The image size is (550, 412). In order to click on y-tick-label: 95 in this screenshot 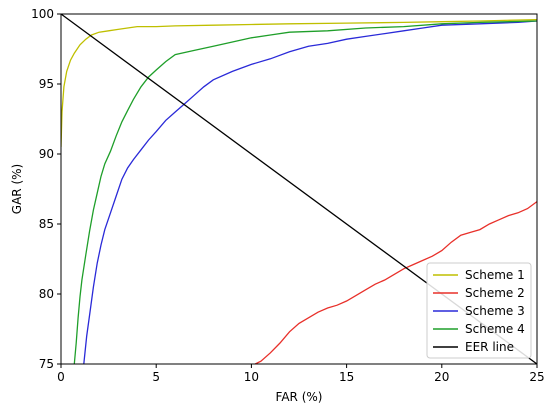, I will do `click(46, 84)`.